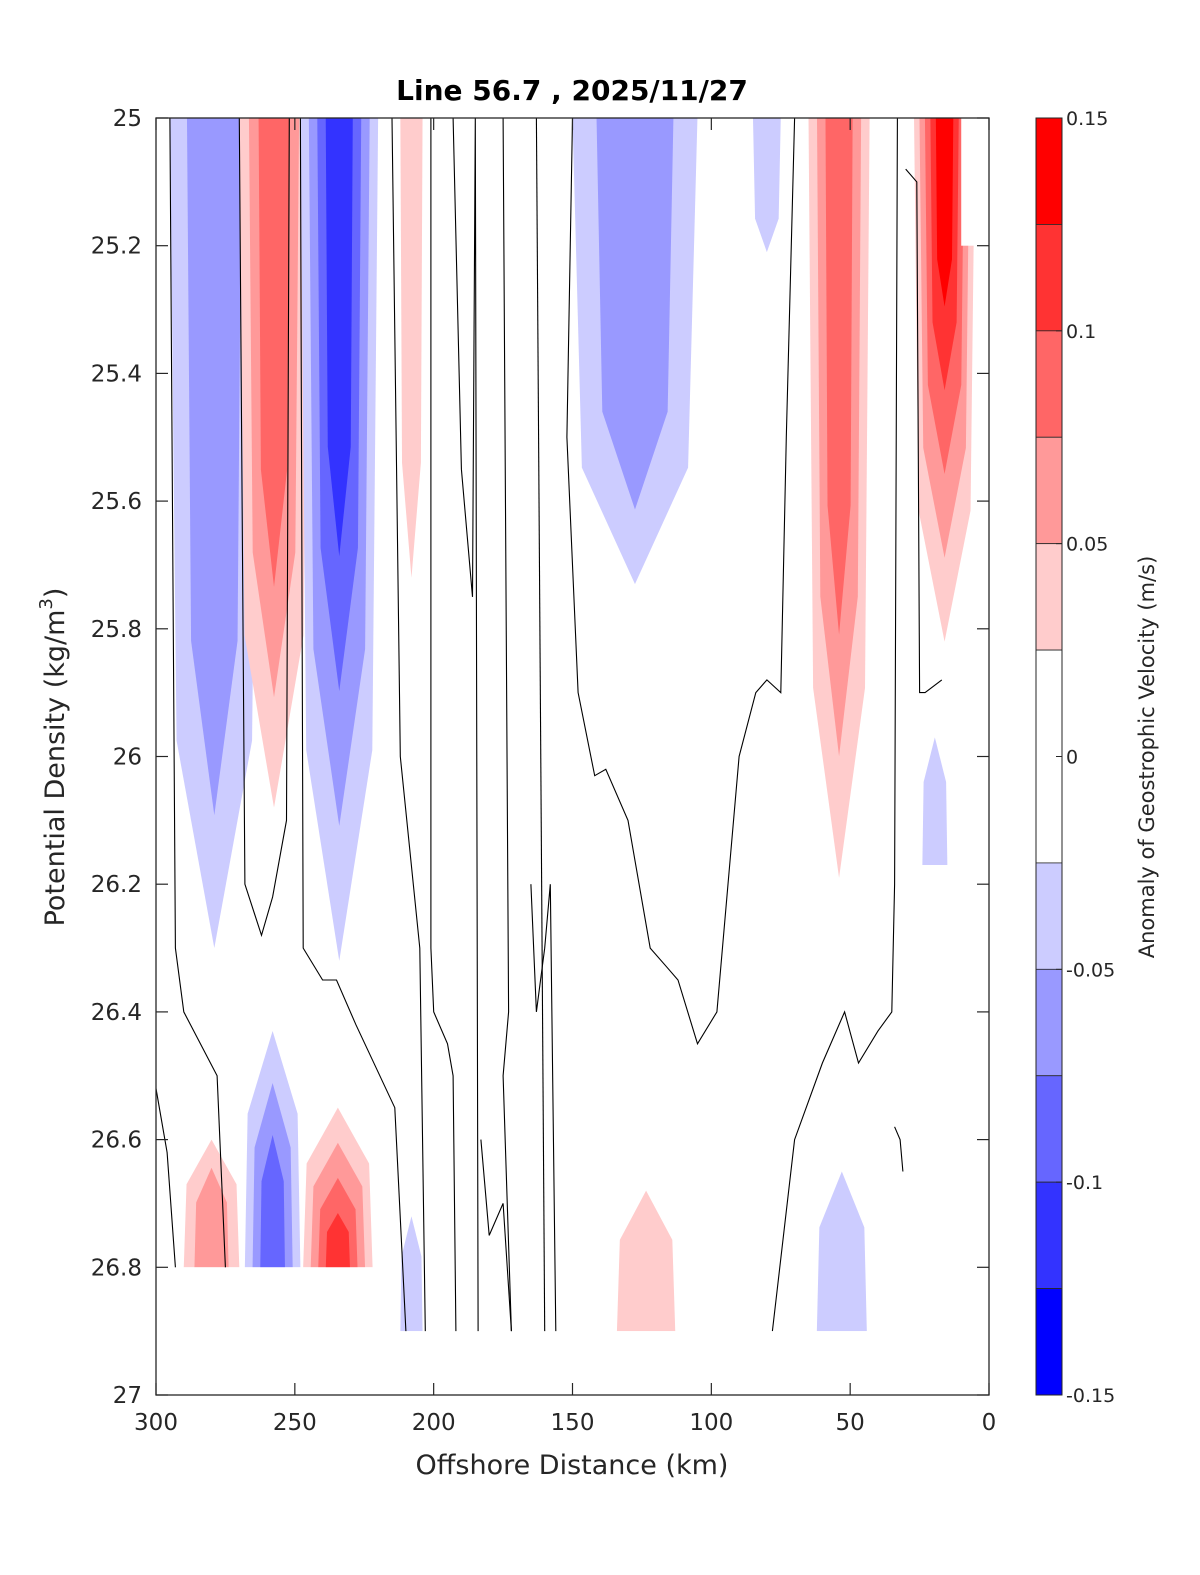 The width and height of the screenshot is (1200, 1575). I want to click on contour-region-weak-blue-80km, so click(766, 185).